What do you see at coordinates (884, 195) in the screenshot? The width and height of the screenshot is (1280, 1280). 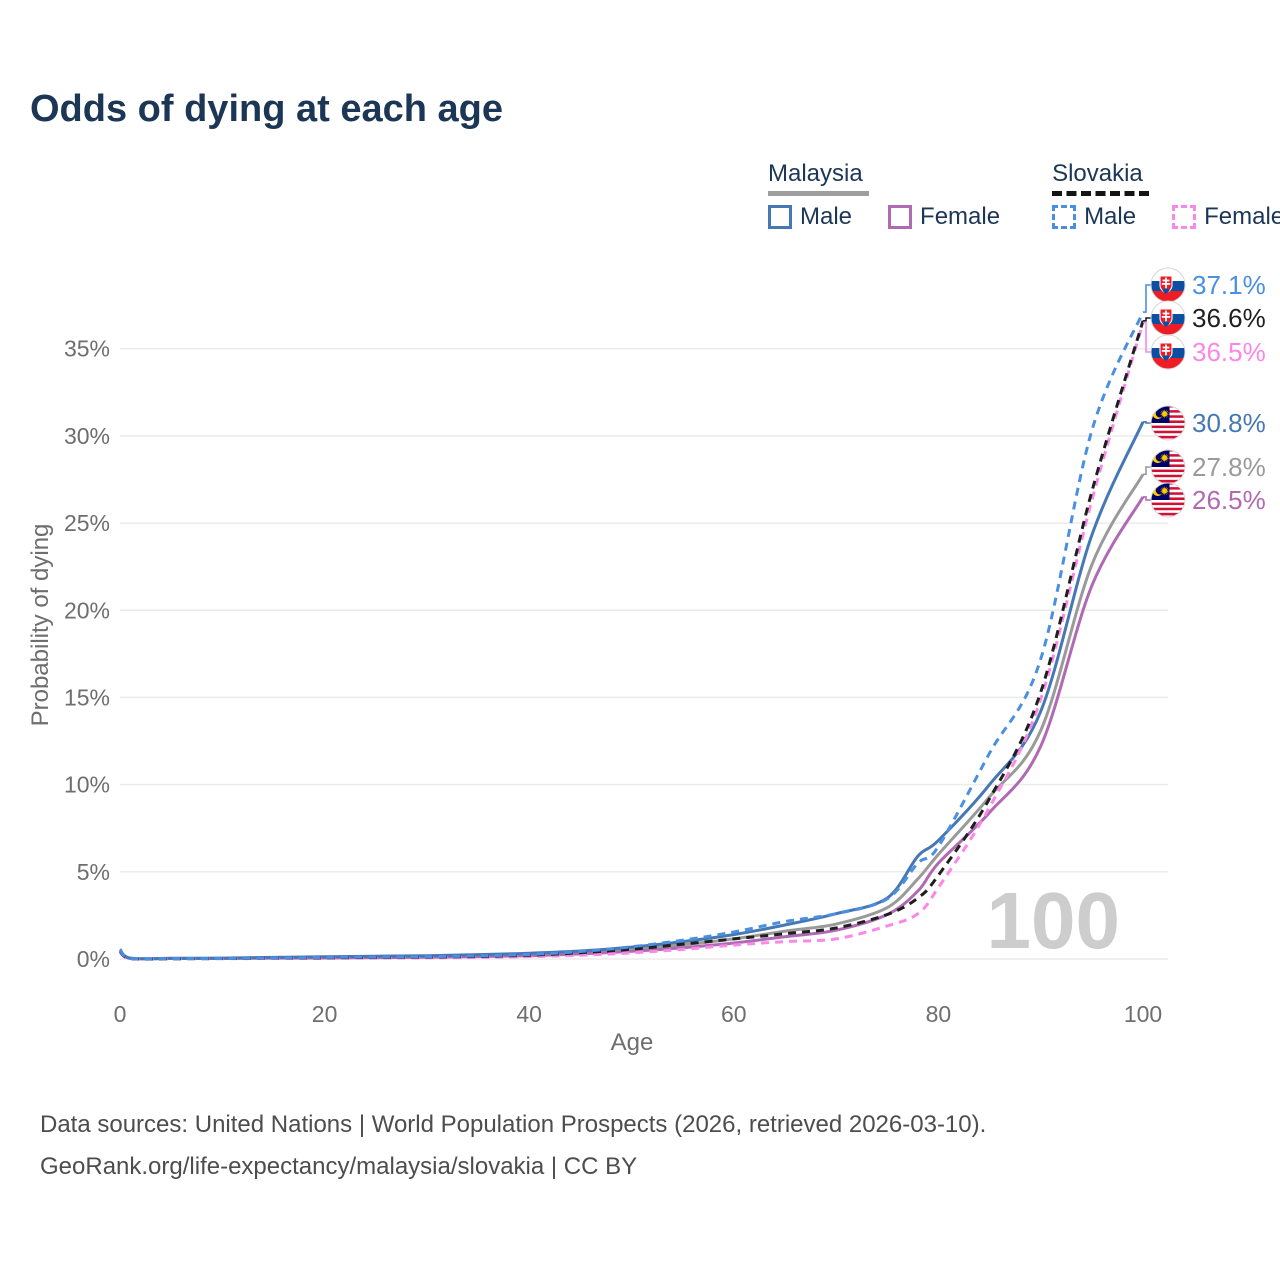 I see `legend-group-malaysia: Malaysia Male Female` at bounding box center [884, 195].